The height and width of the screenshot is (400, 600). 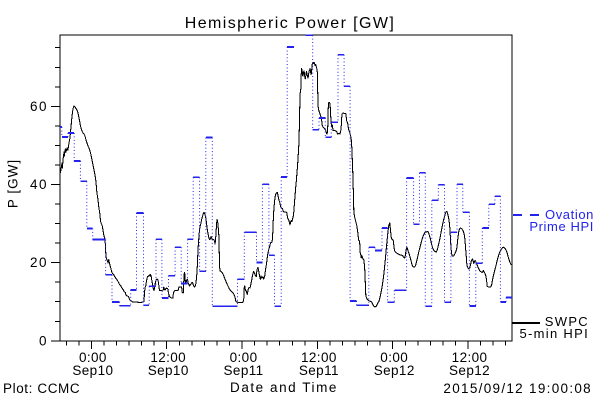 I want to click on legend-swpc: SWPC 5-min HPI, so click(x=554, y=327).